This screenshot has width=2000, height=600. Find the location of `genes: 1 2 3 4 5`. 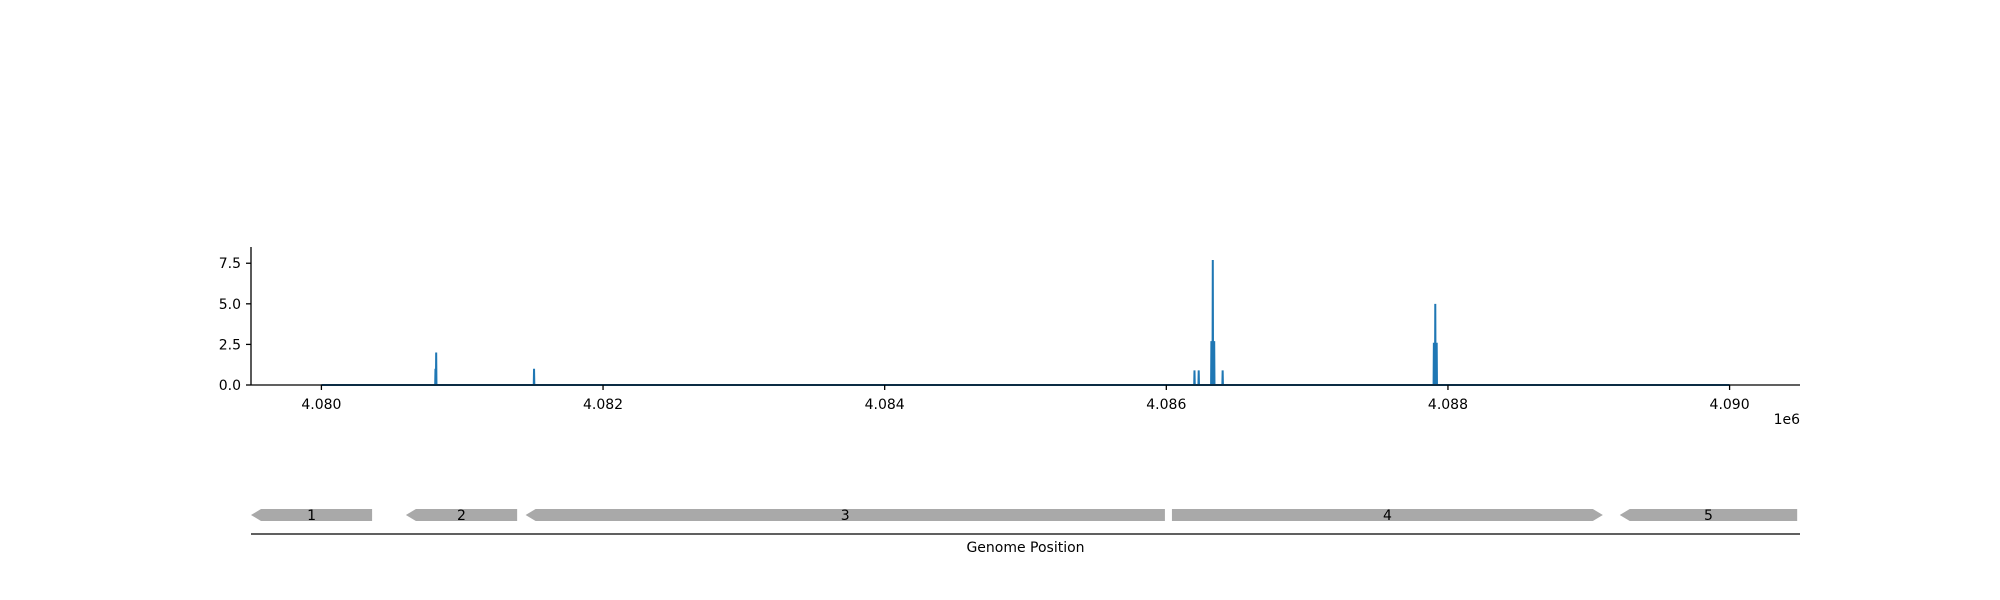

genes: 1 2 3 4 5 is located at coordinates (1024, 516).